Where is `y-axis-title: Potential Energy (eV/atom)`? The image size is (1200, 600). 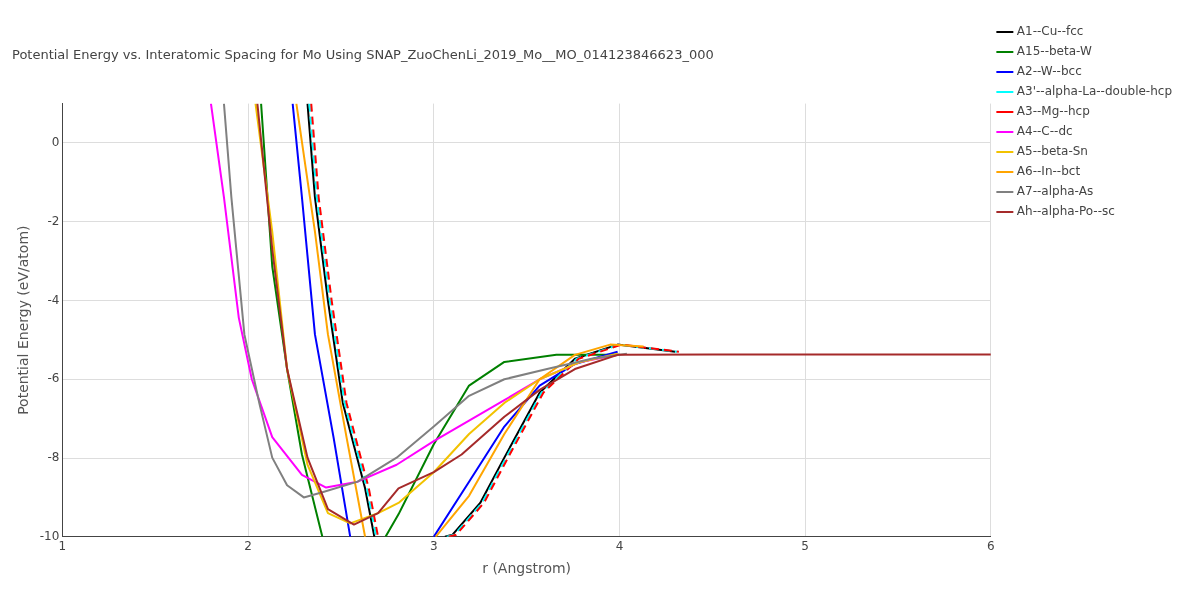 y-axis-title: Potential Energy (eV/atom) is located at coordinates (23, 320).